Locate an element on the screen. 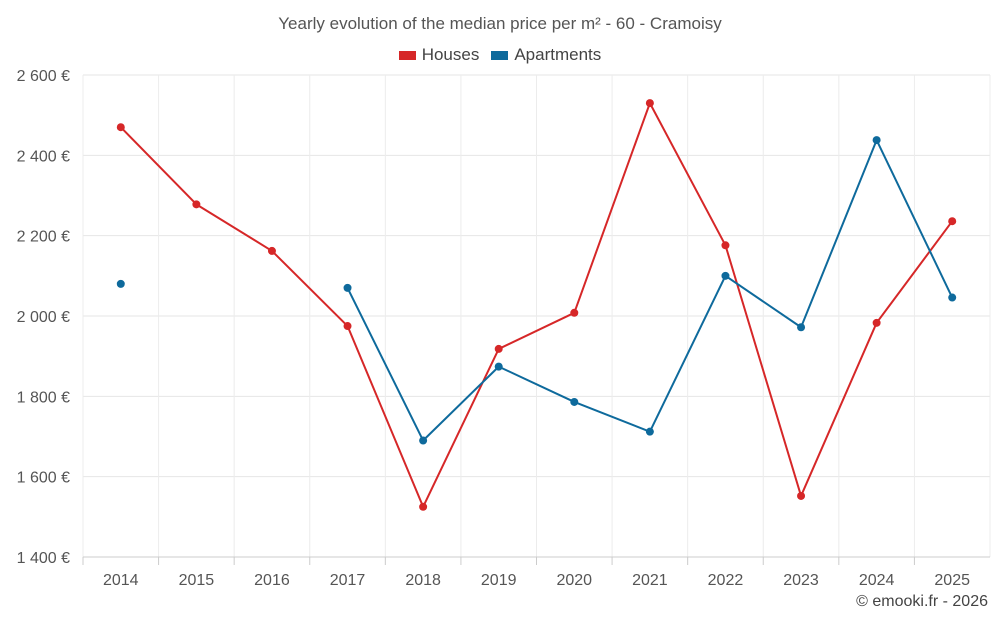 The width and height of the screenshot is (1000, 625). legend-label-apartments: Apartments is located at coordinates (558, 54).